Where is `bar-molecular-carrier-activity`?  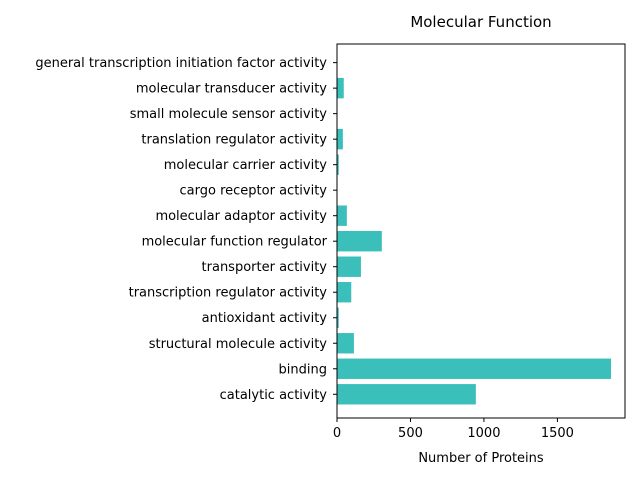
bar-molecular-carrier-activity is located at coordinates (338, 164).